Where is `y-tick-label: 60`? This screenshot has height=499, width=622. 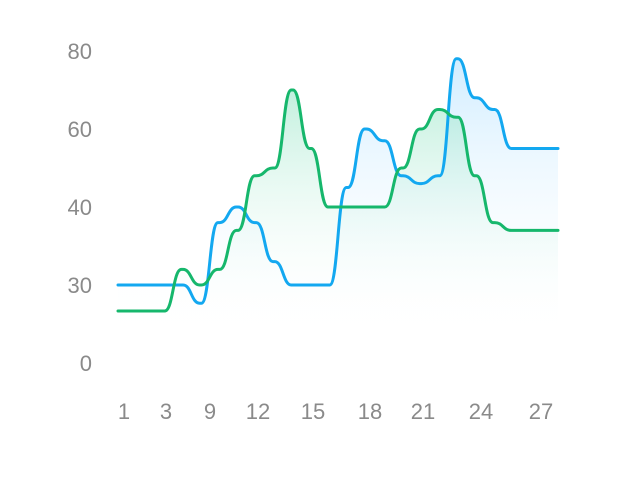
y-tick-label: 60 is located at coordinates (80, 129).